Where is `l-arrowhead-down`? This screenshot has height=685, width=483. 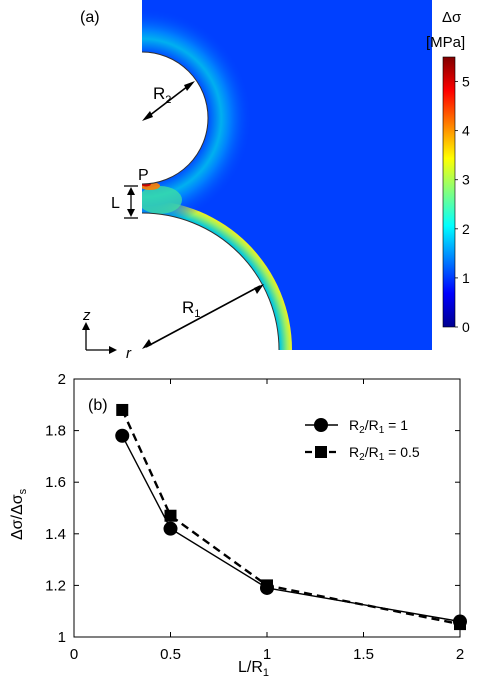 l-arrowhead-down is located at coordinates (131, 213).